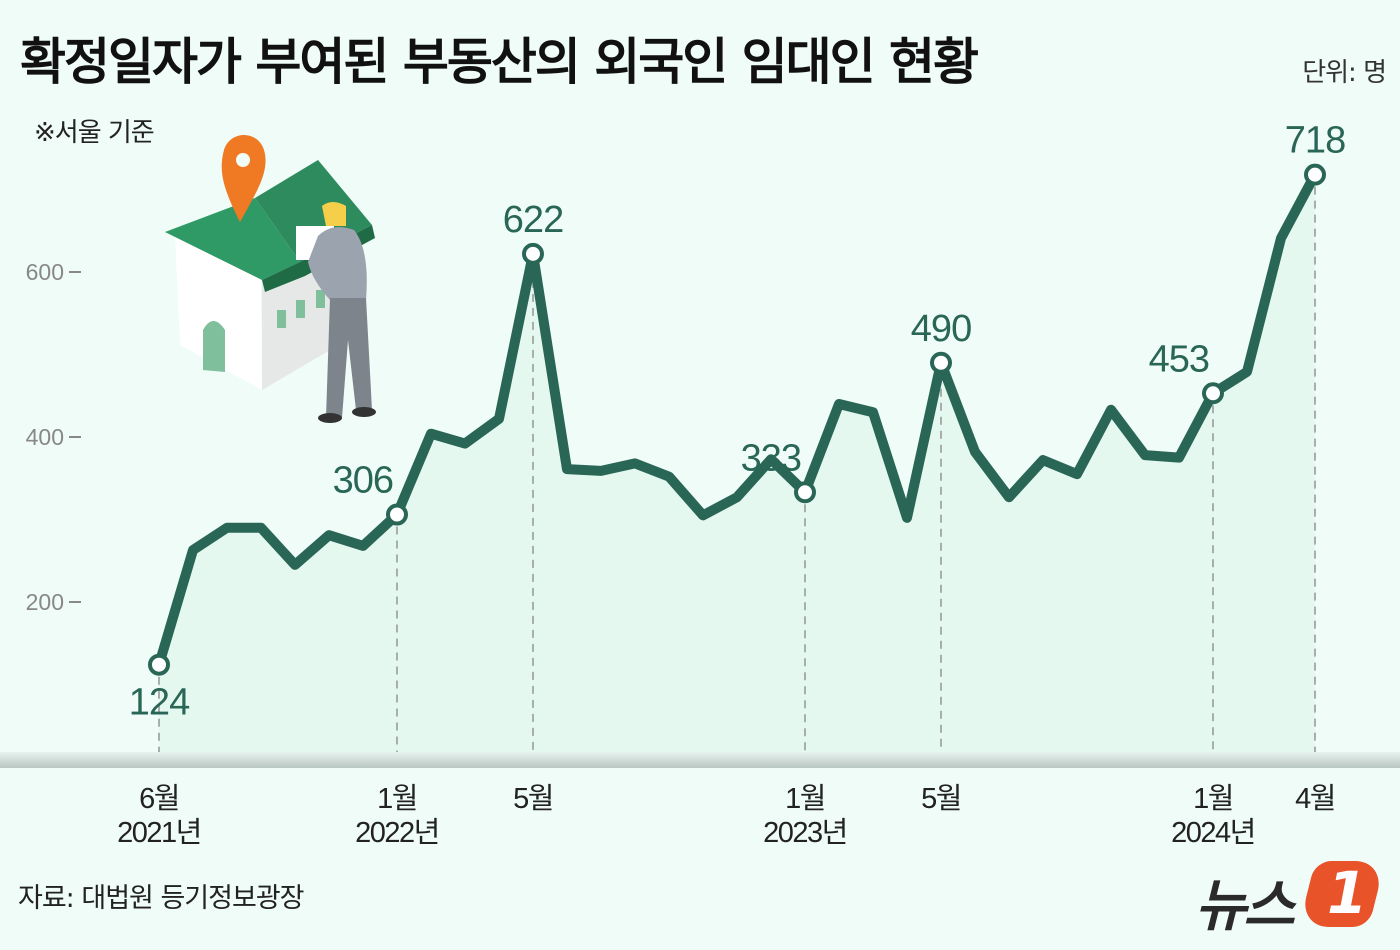 The width and height of the screenshot is (1400, 950). What do you see at coordinates (805, 833) in the screenshot?
I see `x-year-label: 2023년` at bounding box center [805, 833].